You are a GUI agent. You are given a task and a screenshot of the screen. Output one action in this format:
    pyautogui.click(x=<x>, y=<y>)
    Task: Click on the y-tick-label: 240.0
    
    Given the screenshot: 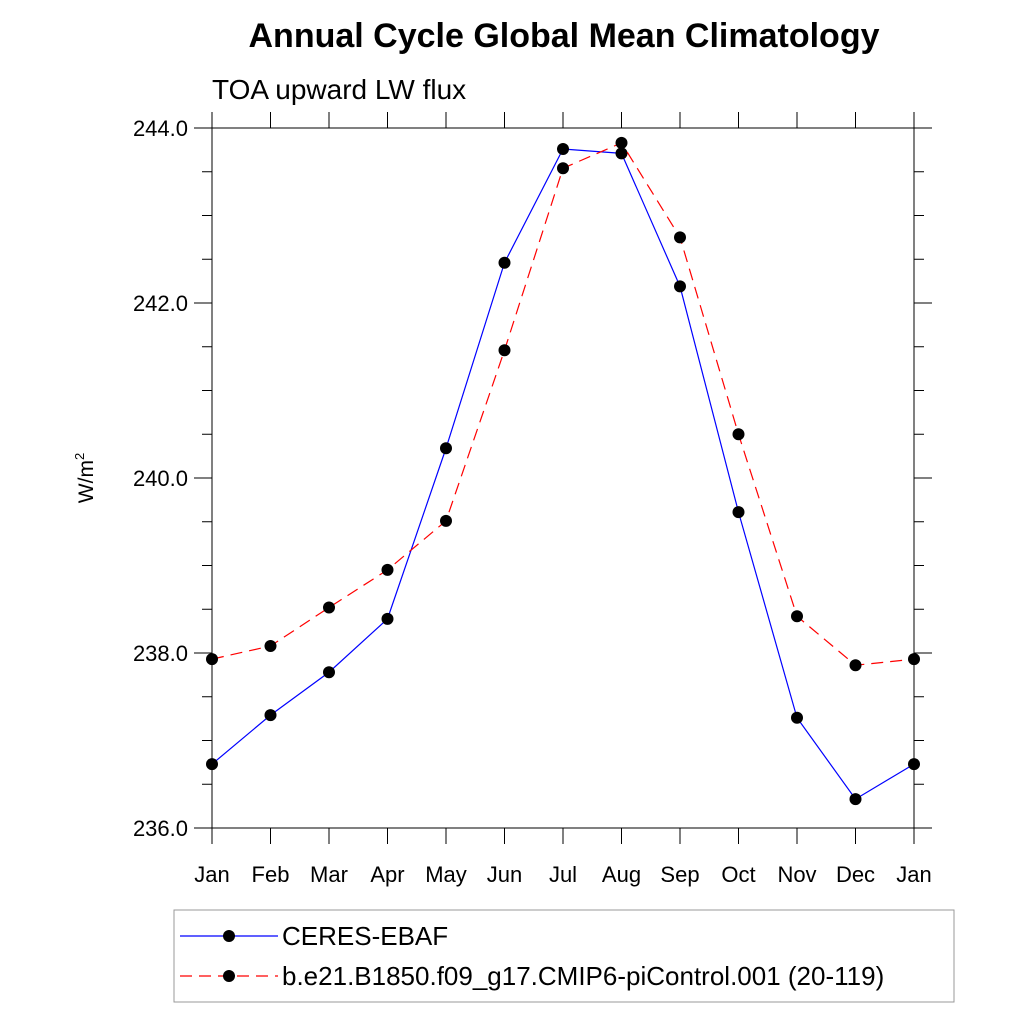 What is the action you would take?
    pyautogui.click(x=160, y=478)
    